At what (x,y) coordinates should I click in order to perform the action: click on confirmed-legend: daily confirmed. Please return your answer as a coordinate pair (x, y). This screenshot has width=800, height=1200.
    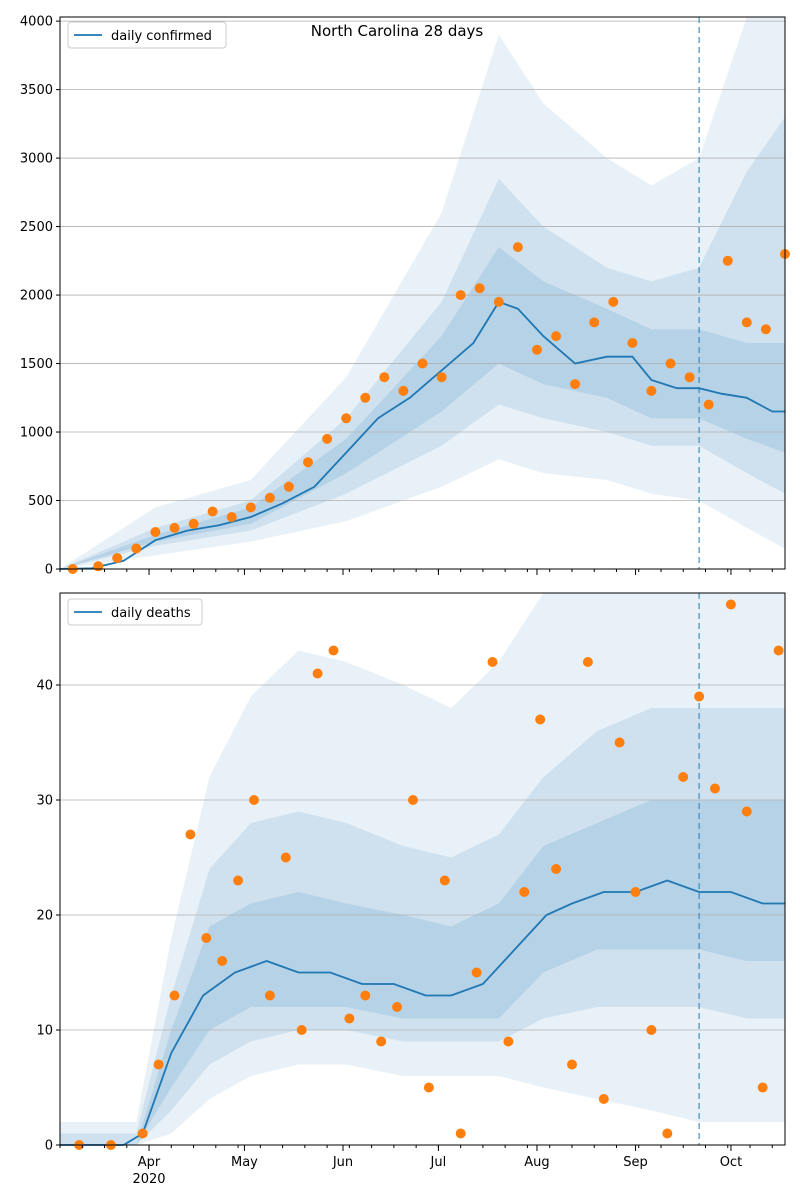
    Looking at the image, I should click on (147, 35).